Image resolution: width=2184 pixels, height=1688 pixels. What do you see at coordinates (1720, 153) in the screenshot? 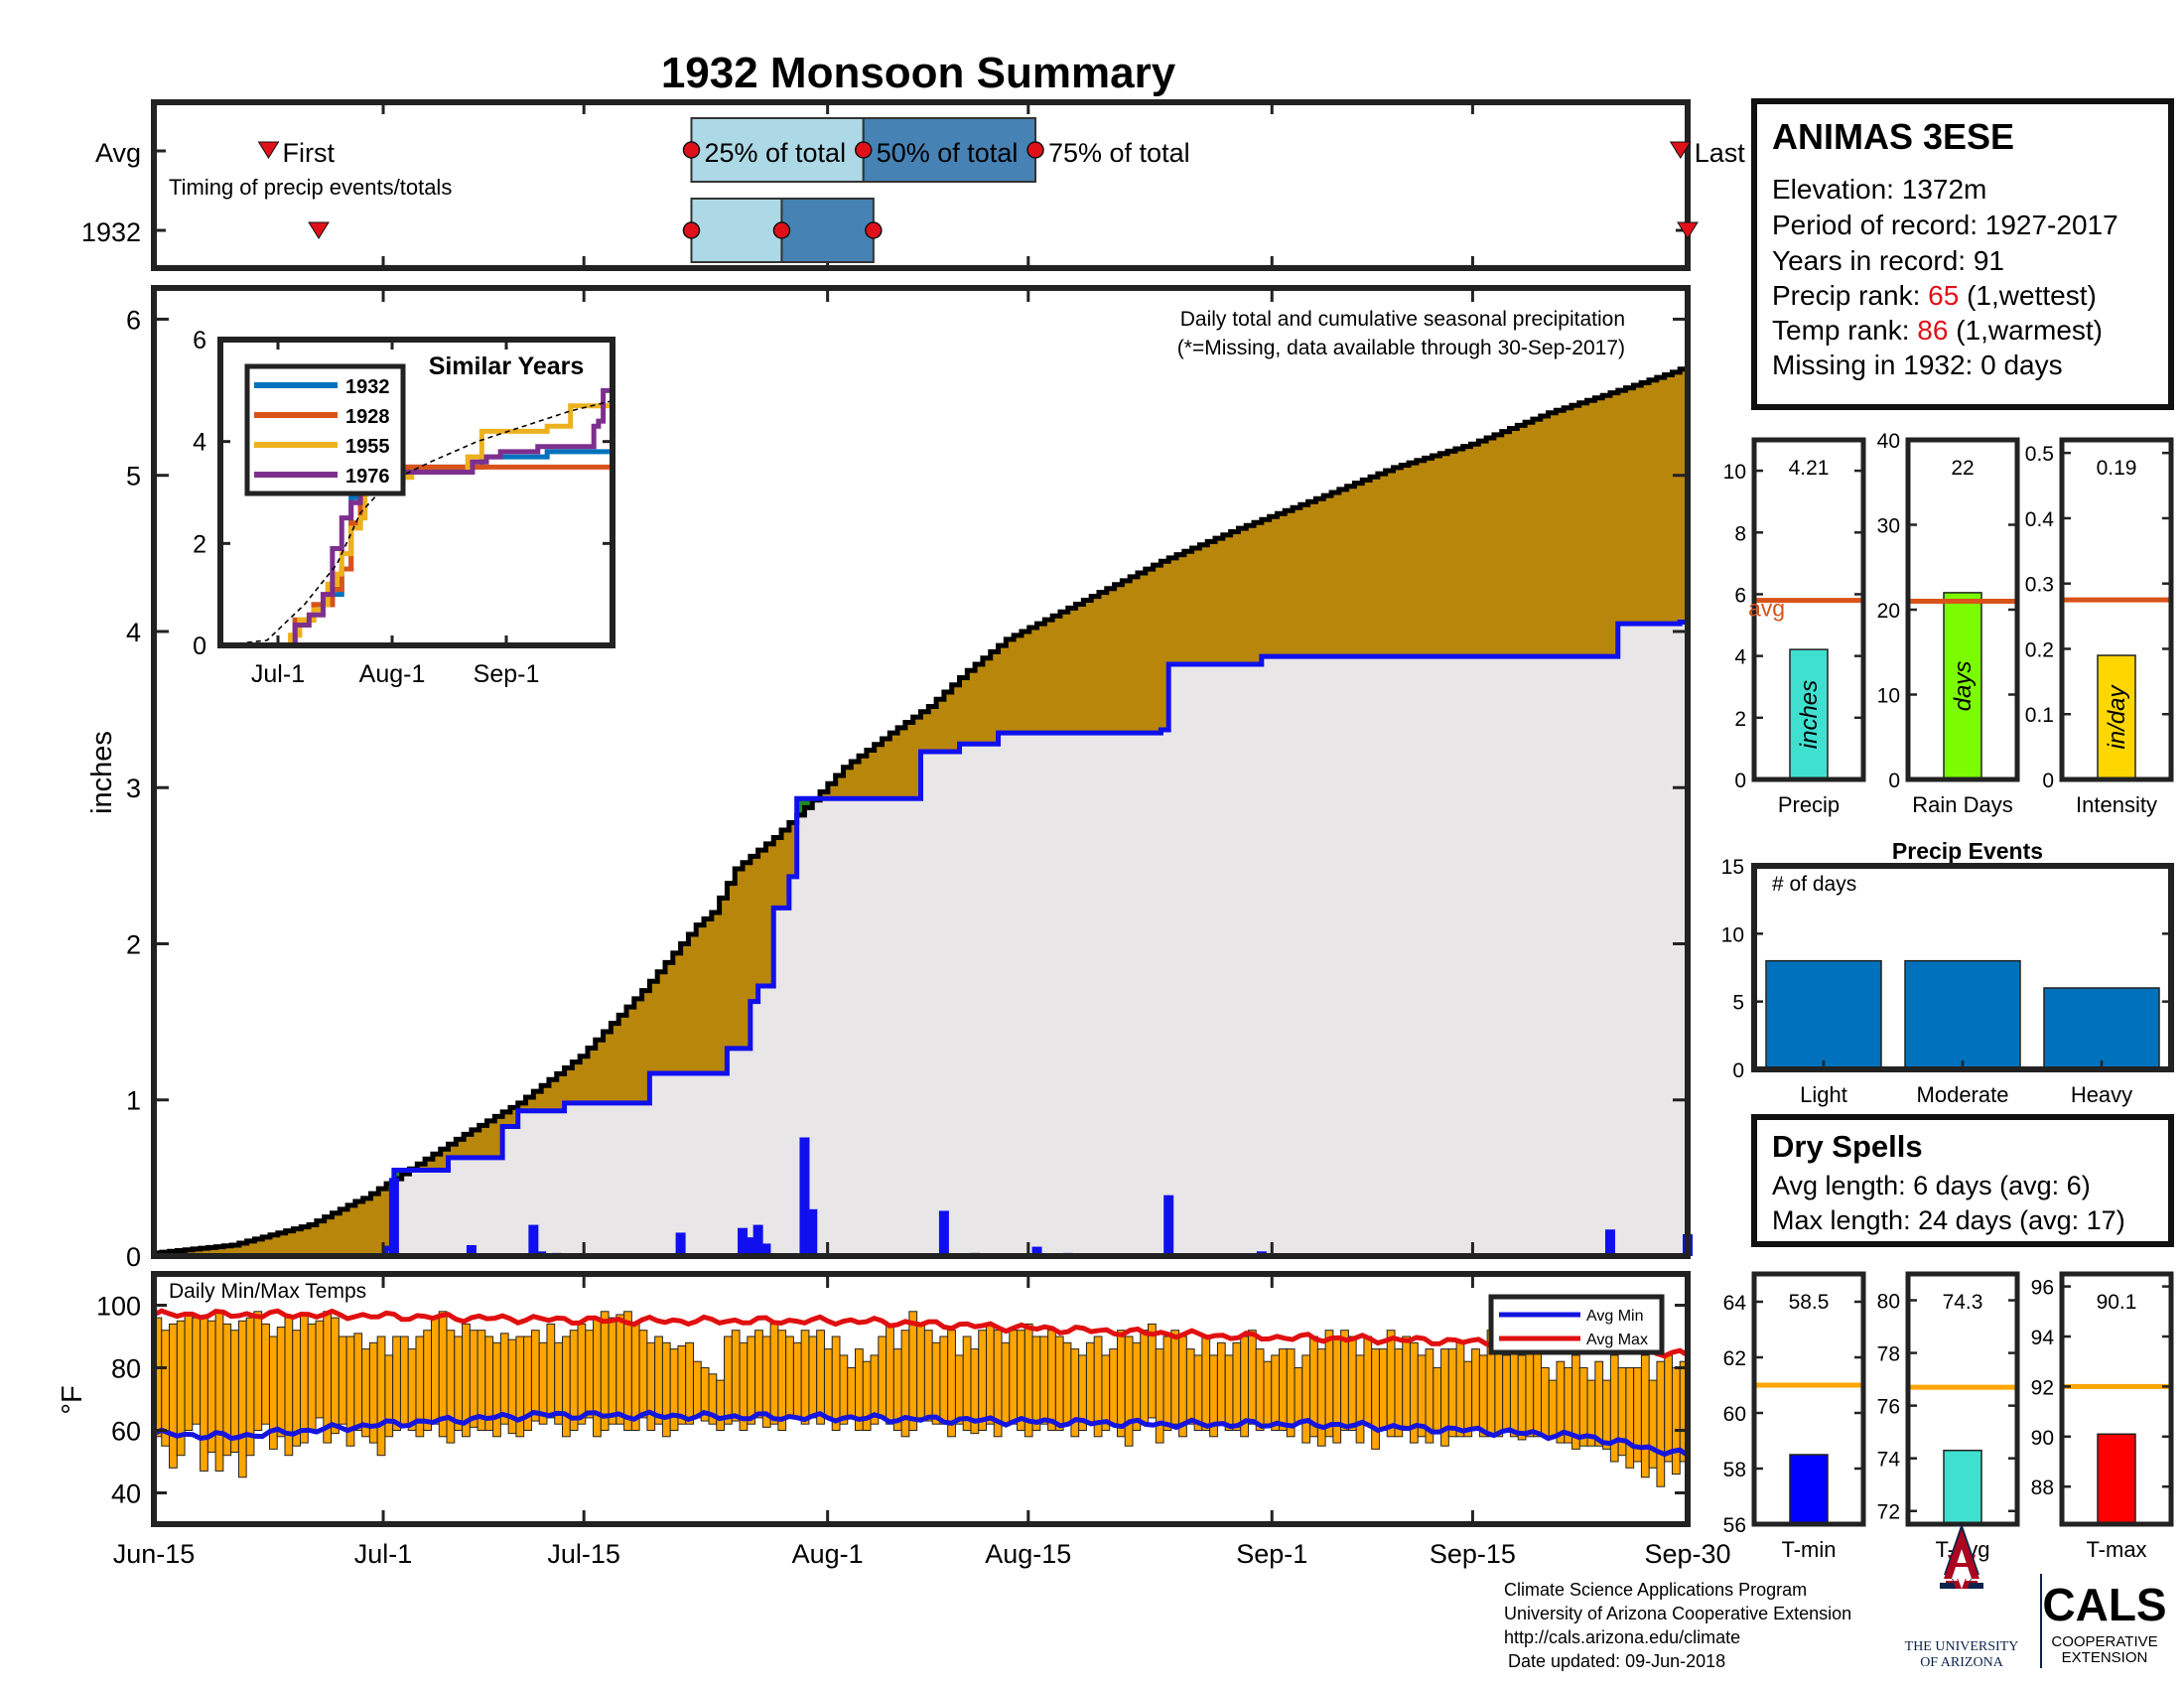
I see `last-label: Last` at bounding box center [1720, 153].